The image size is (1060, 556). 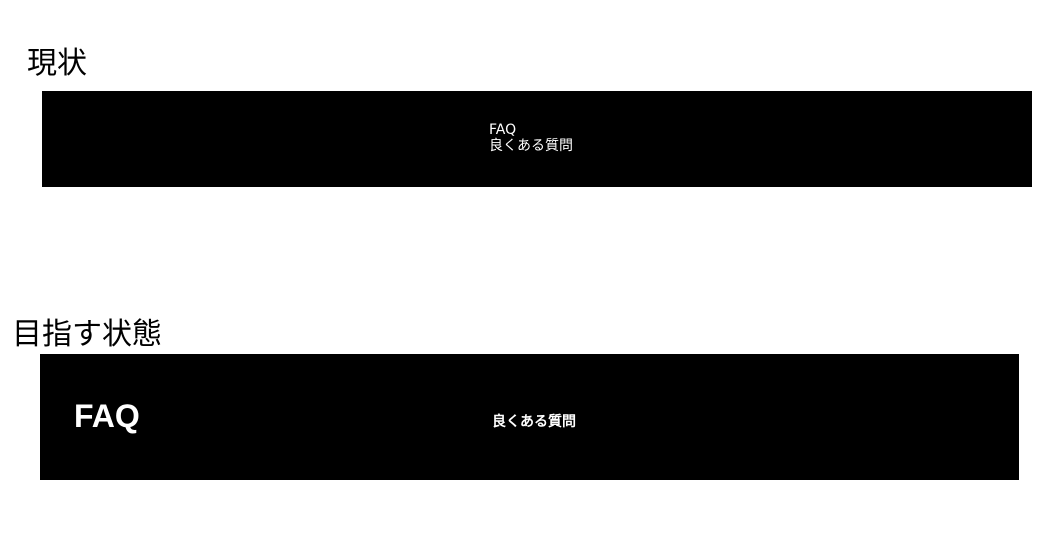 I want to click on current-faq-subtitle: 良くある質問, so click(x=531, y=146).